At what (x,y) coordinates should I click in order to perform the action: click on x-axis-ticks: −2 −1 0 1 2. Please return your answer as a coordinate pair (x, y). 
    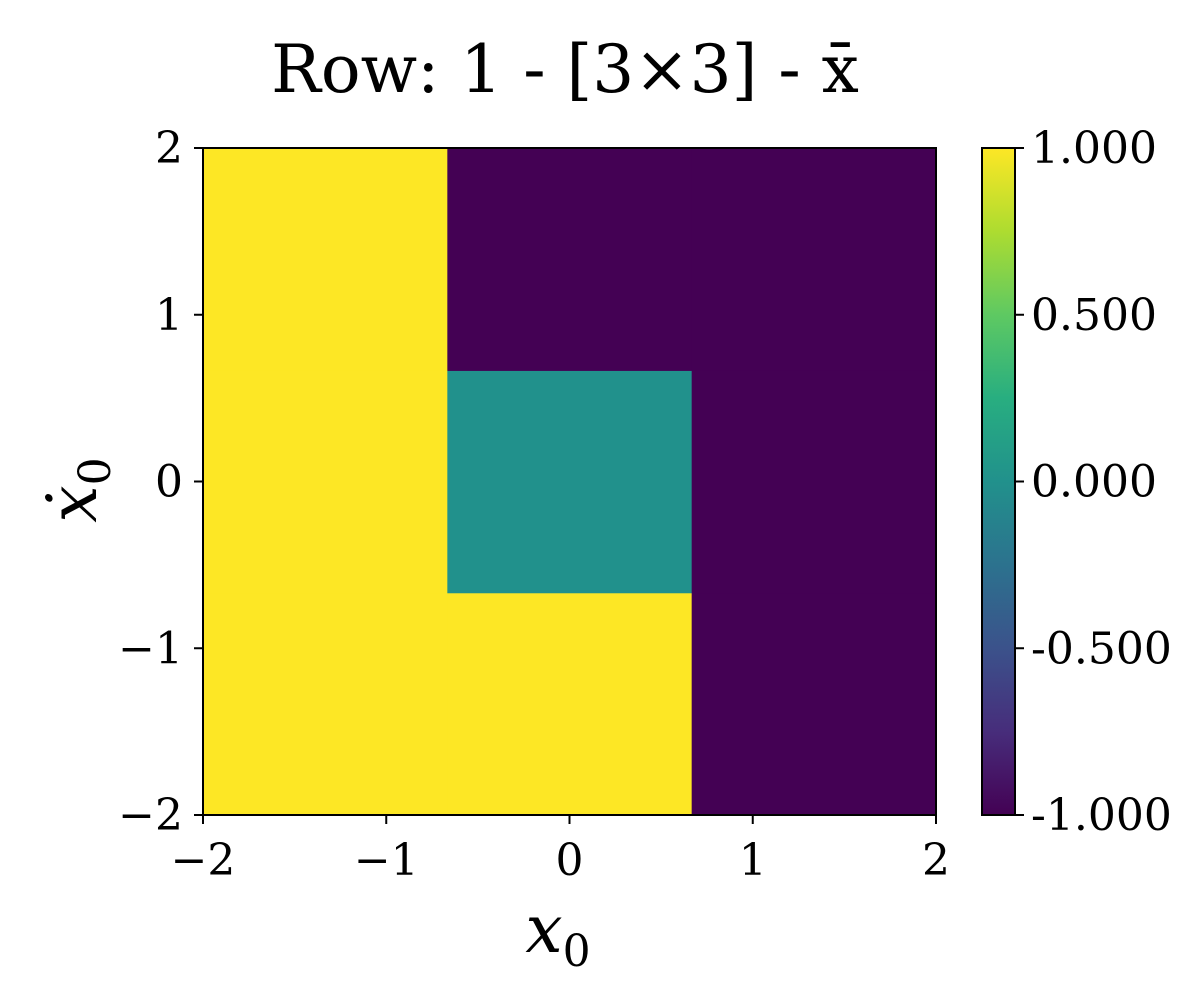
    Looking at the image, I should click on (560, 850).